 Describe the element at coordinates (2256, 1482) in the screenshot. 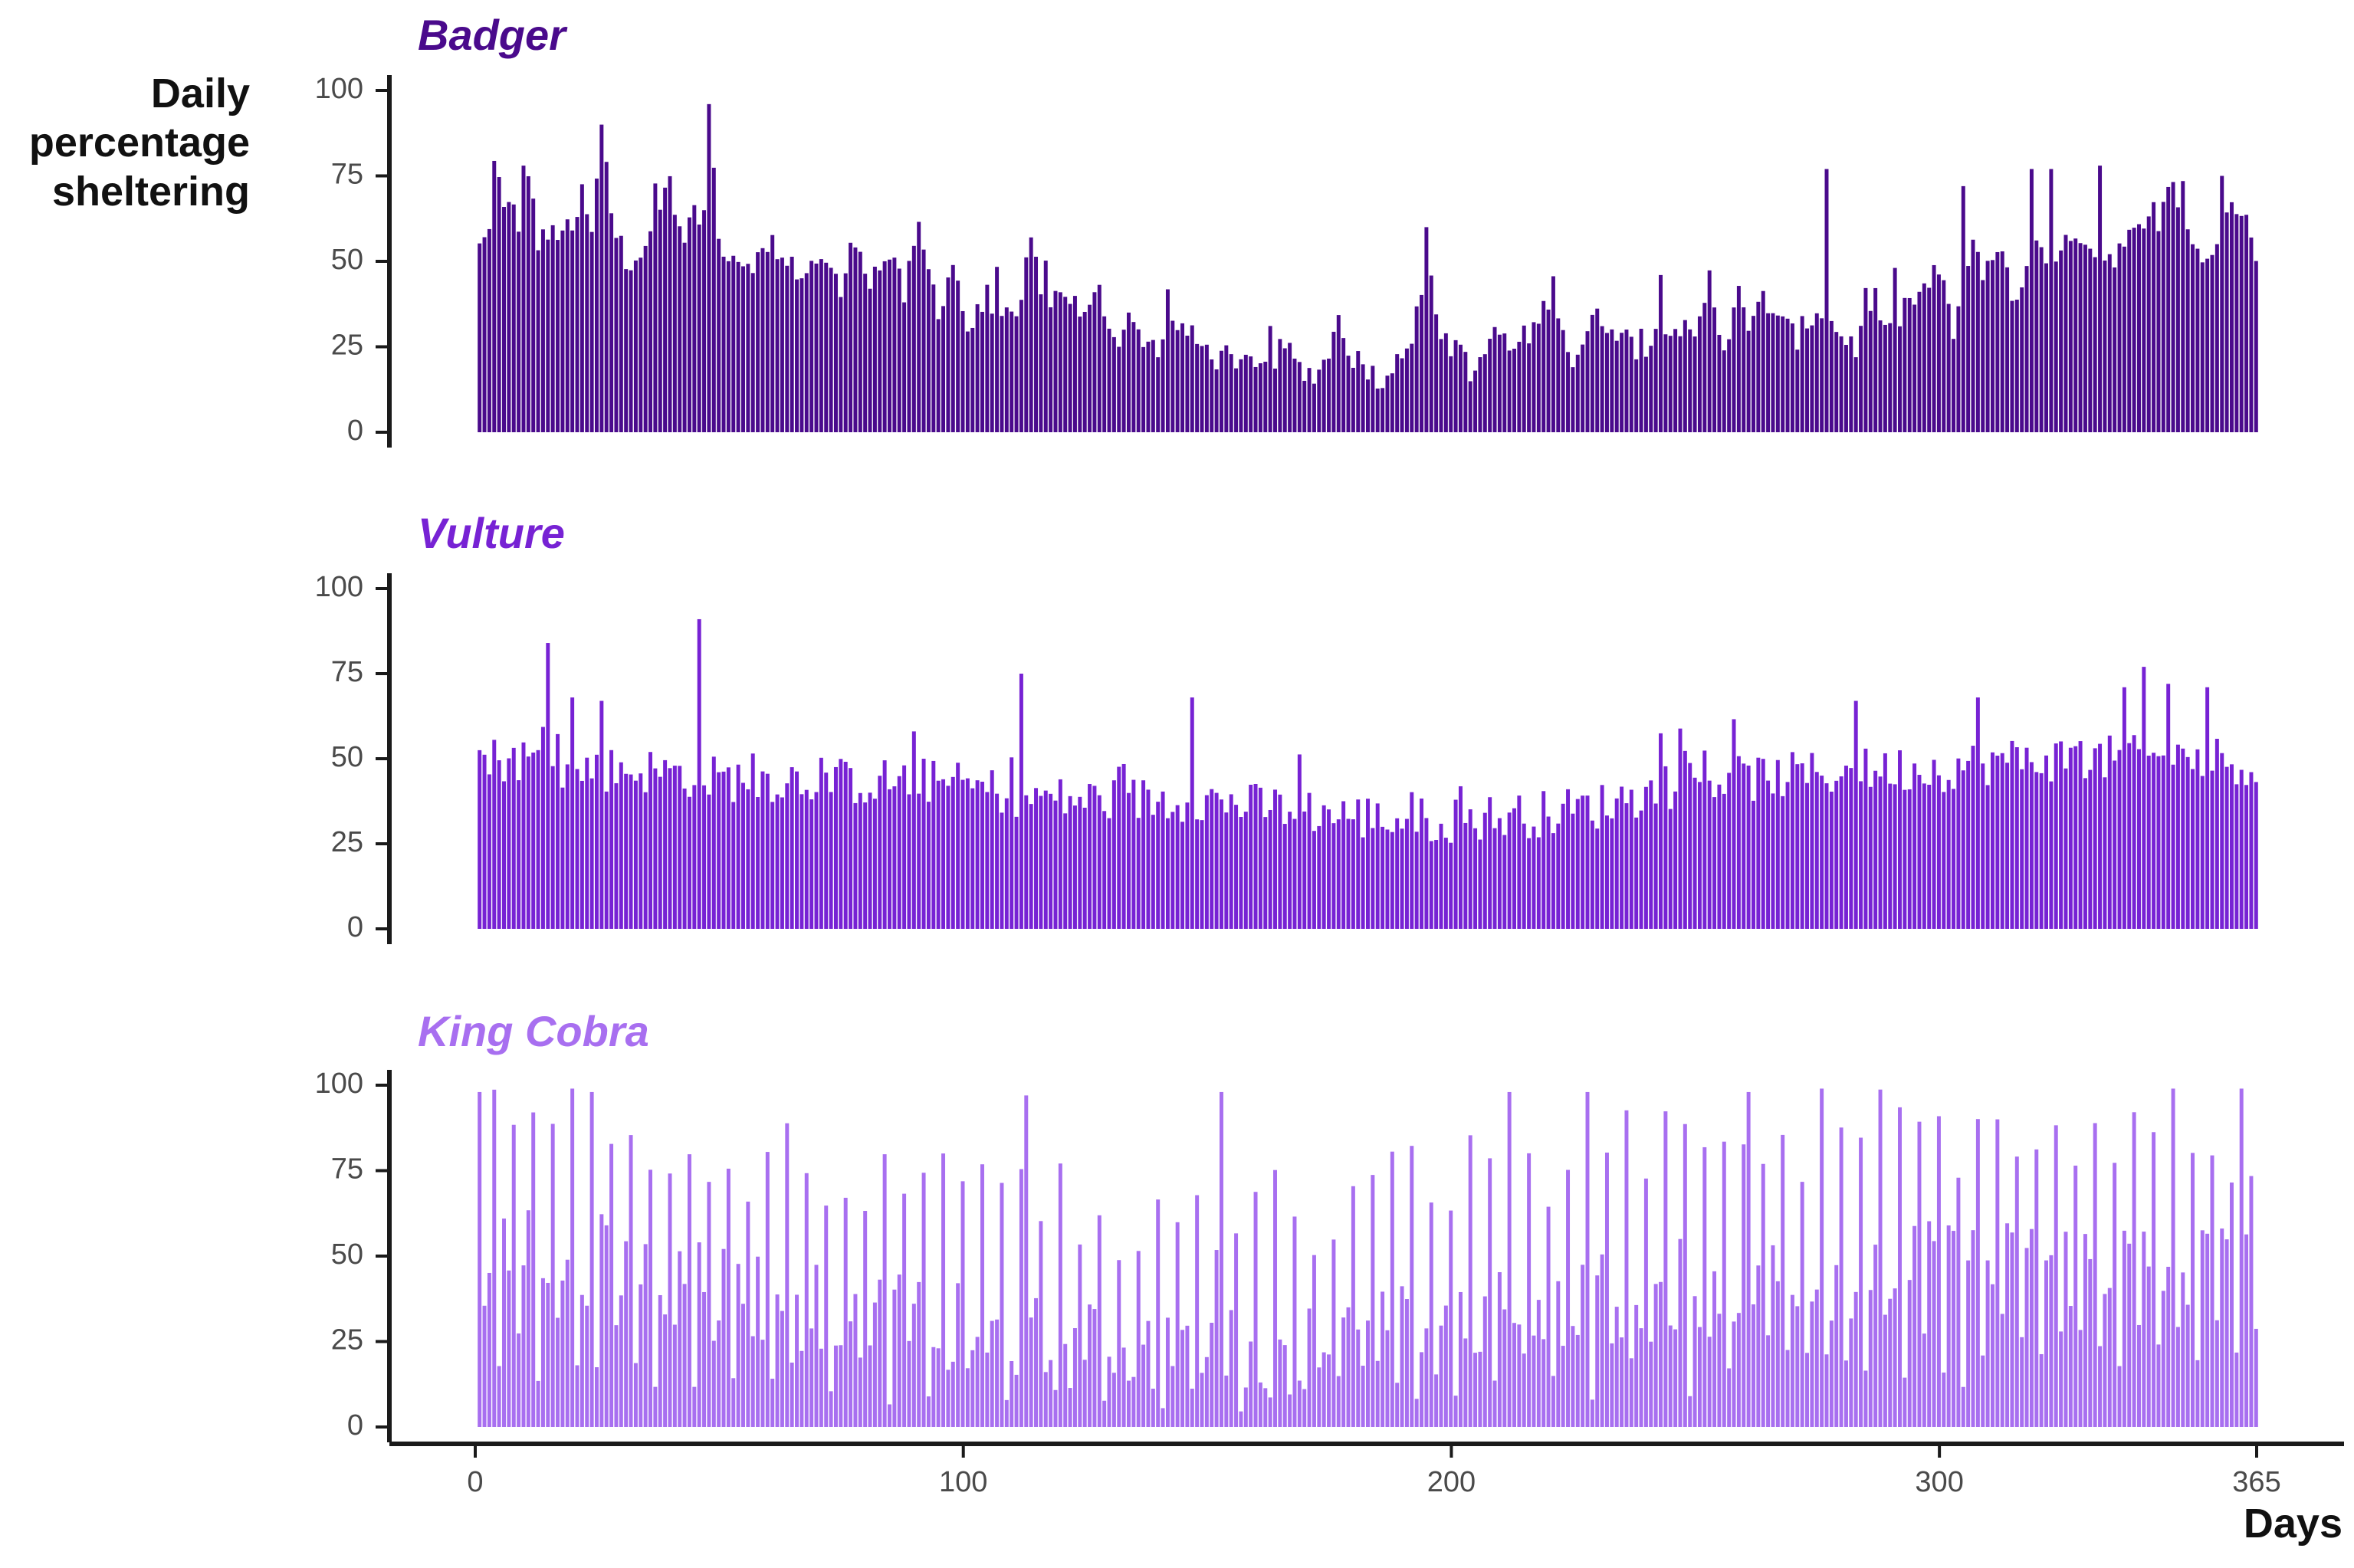

I see `x-tick-label: 365` at that location.